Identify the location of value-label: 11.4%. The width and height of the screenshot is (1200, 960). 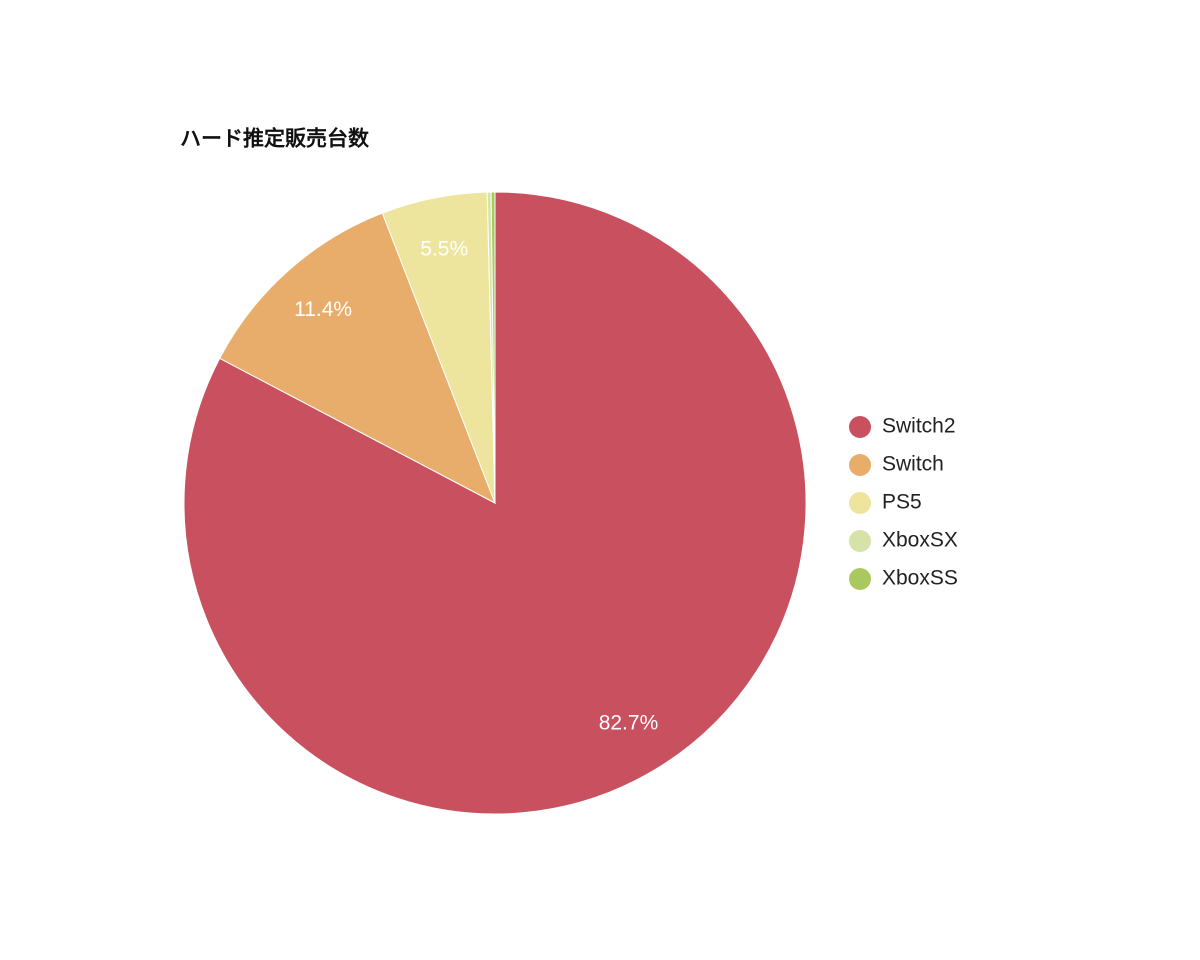
(323, 309).